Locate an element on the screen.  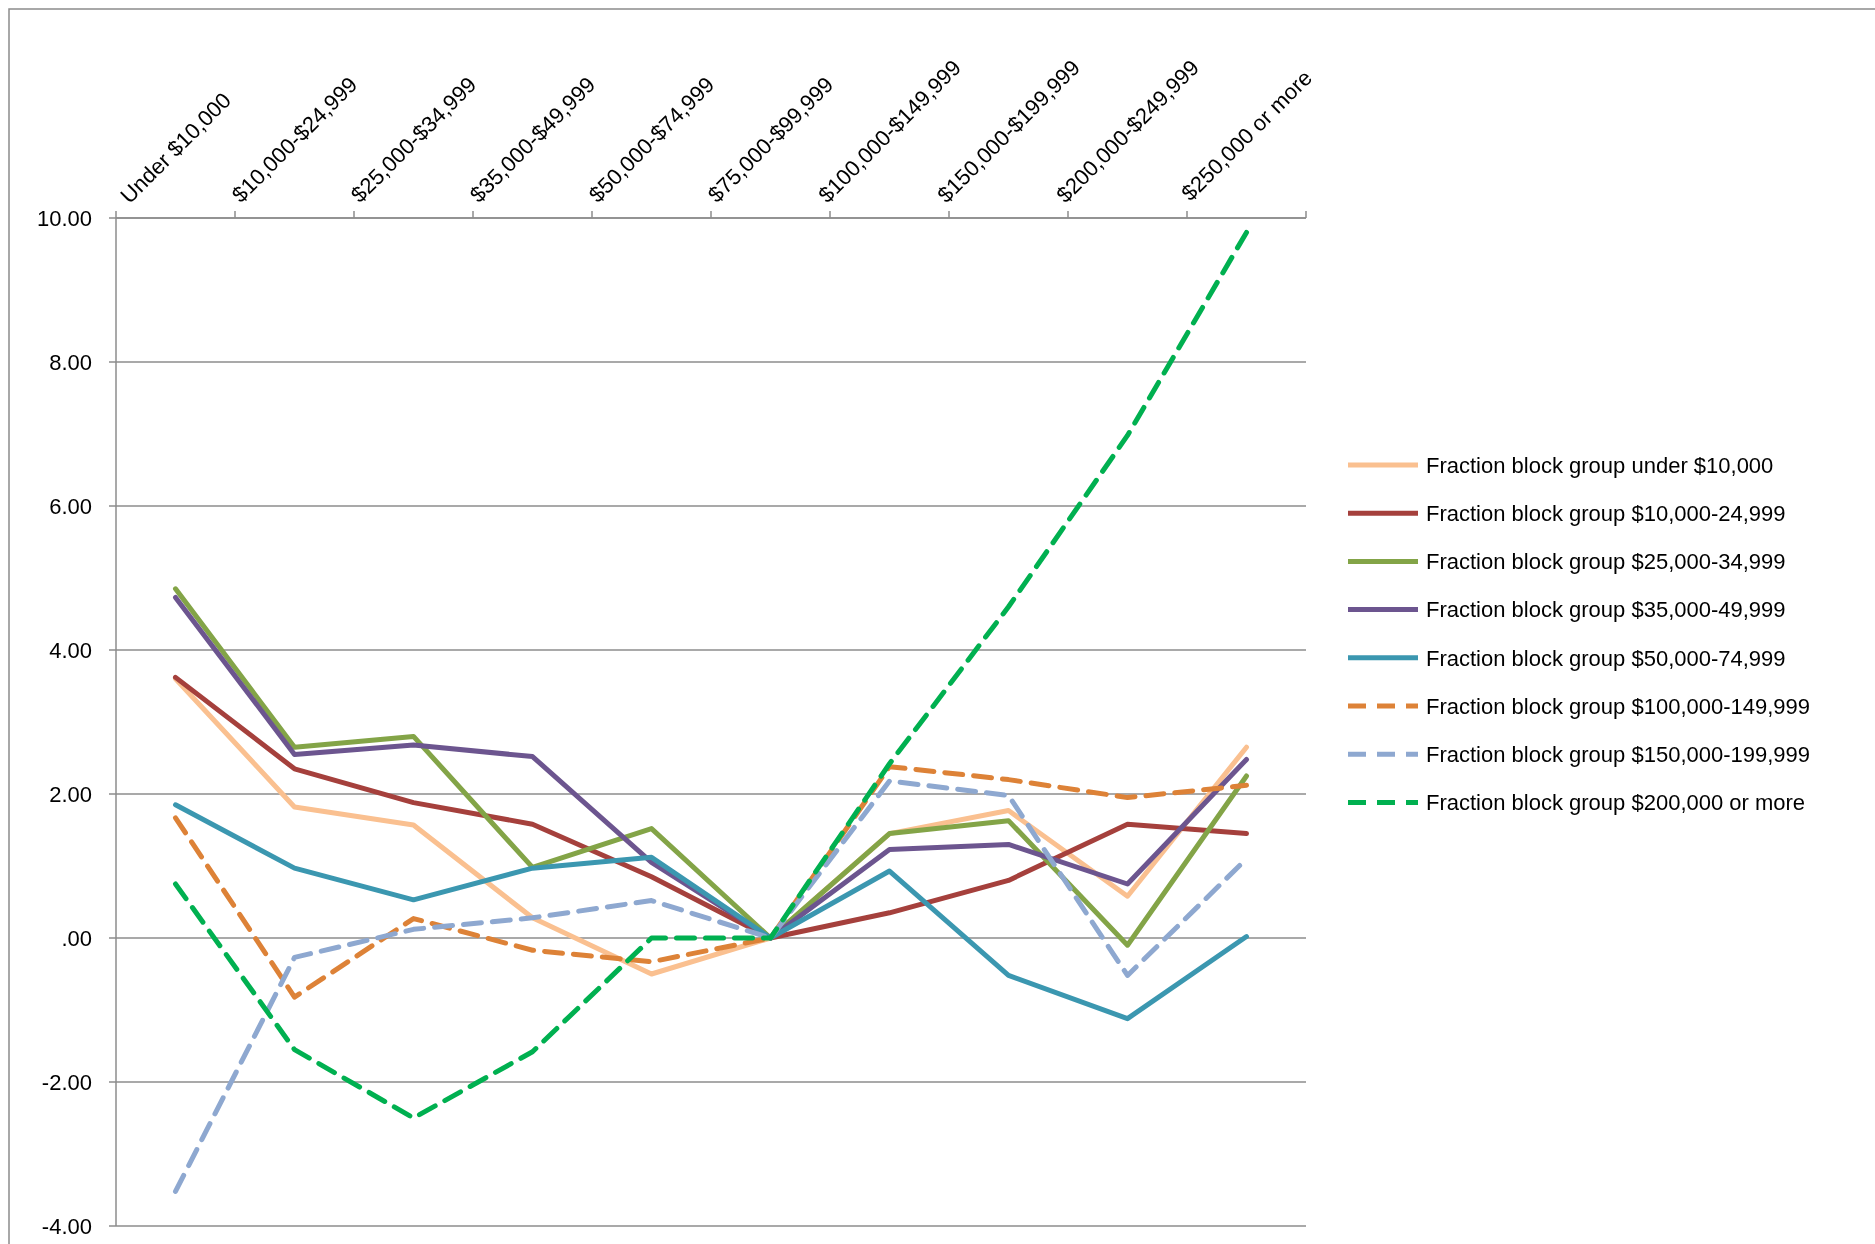
legend-label: Fraction block group $150,000-199,999 is located at coordinates (1618, 754).